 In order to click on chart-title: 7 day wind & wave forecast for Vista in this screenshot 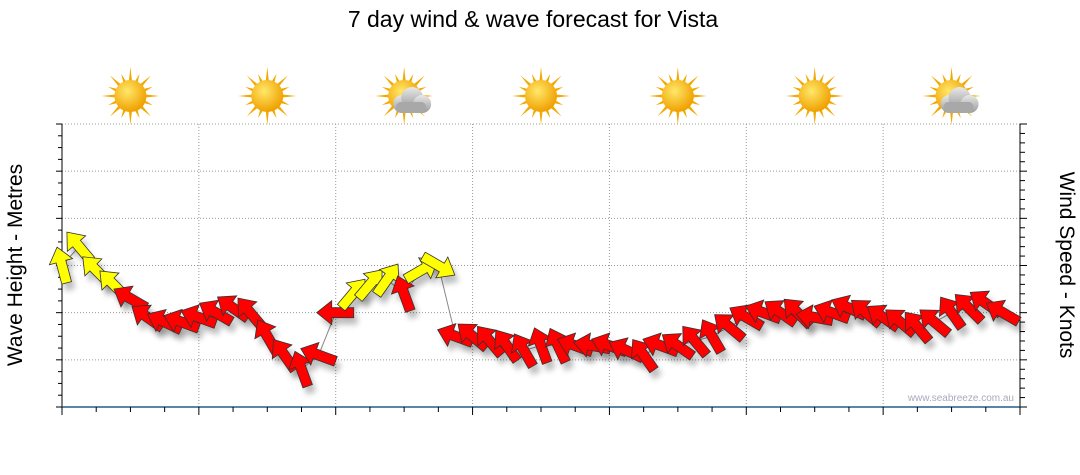, I will do `click(533, 19)`.